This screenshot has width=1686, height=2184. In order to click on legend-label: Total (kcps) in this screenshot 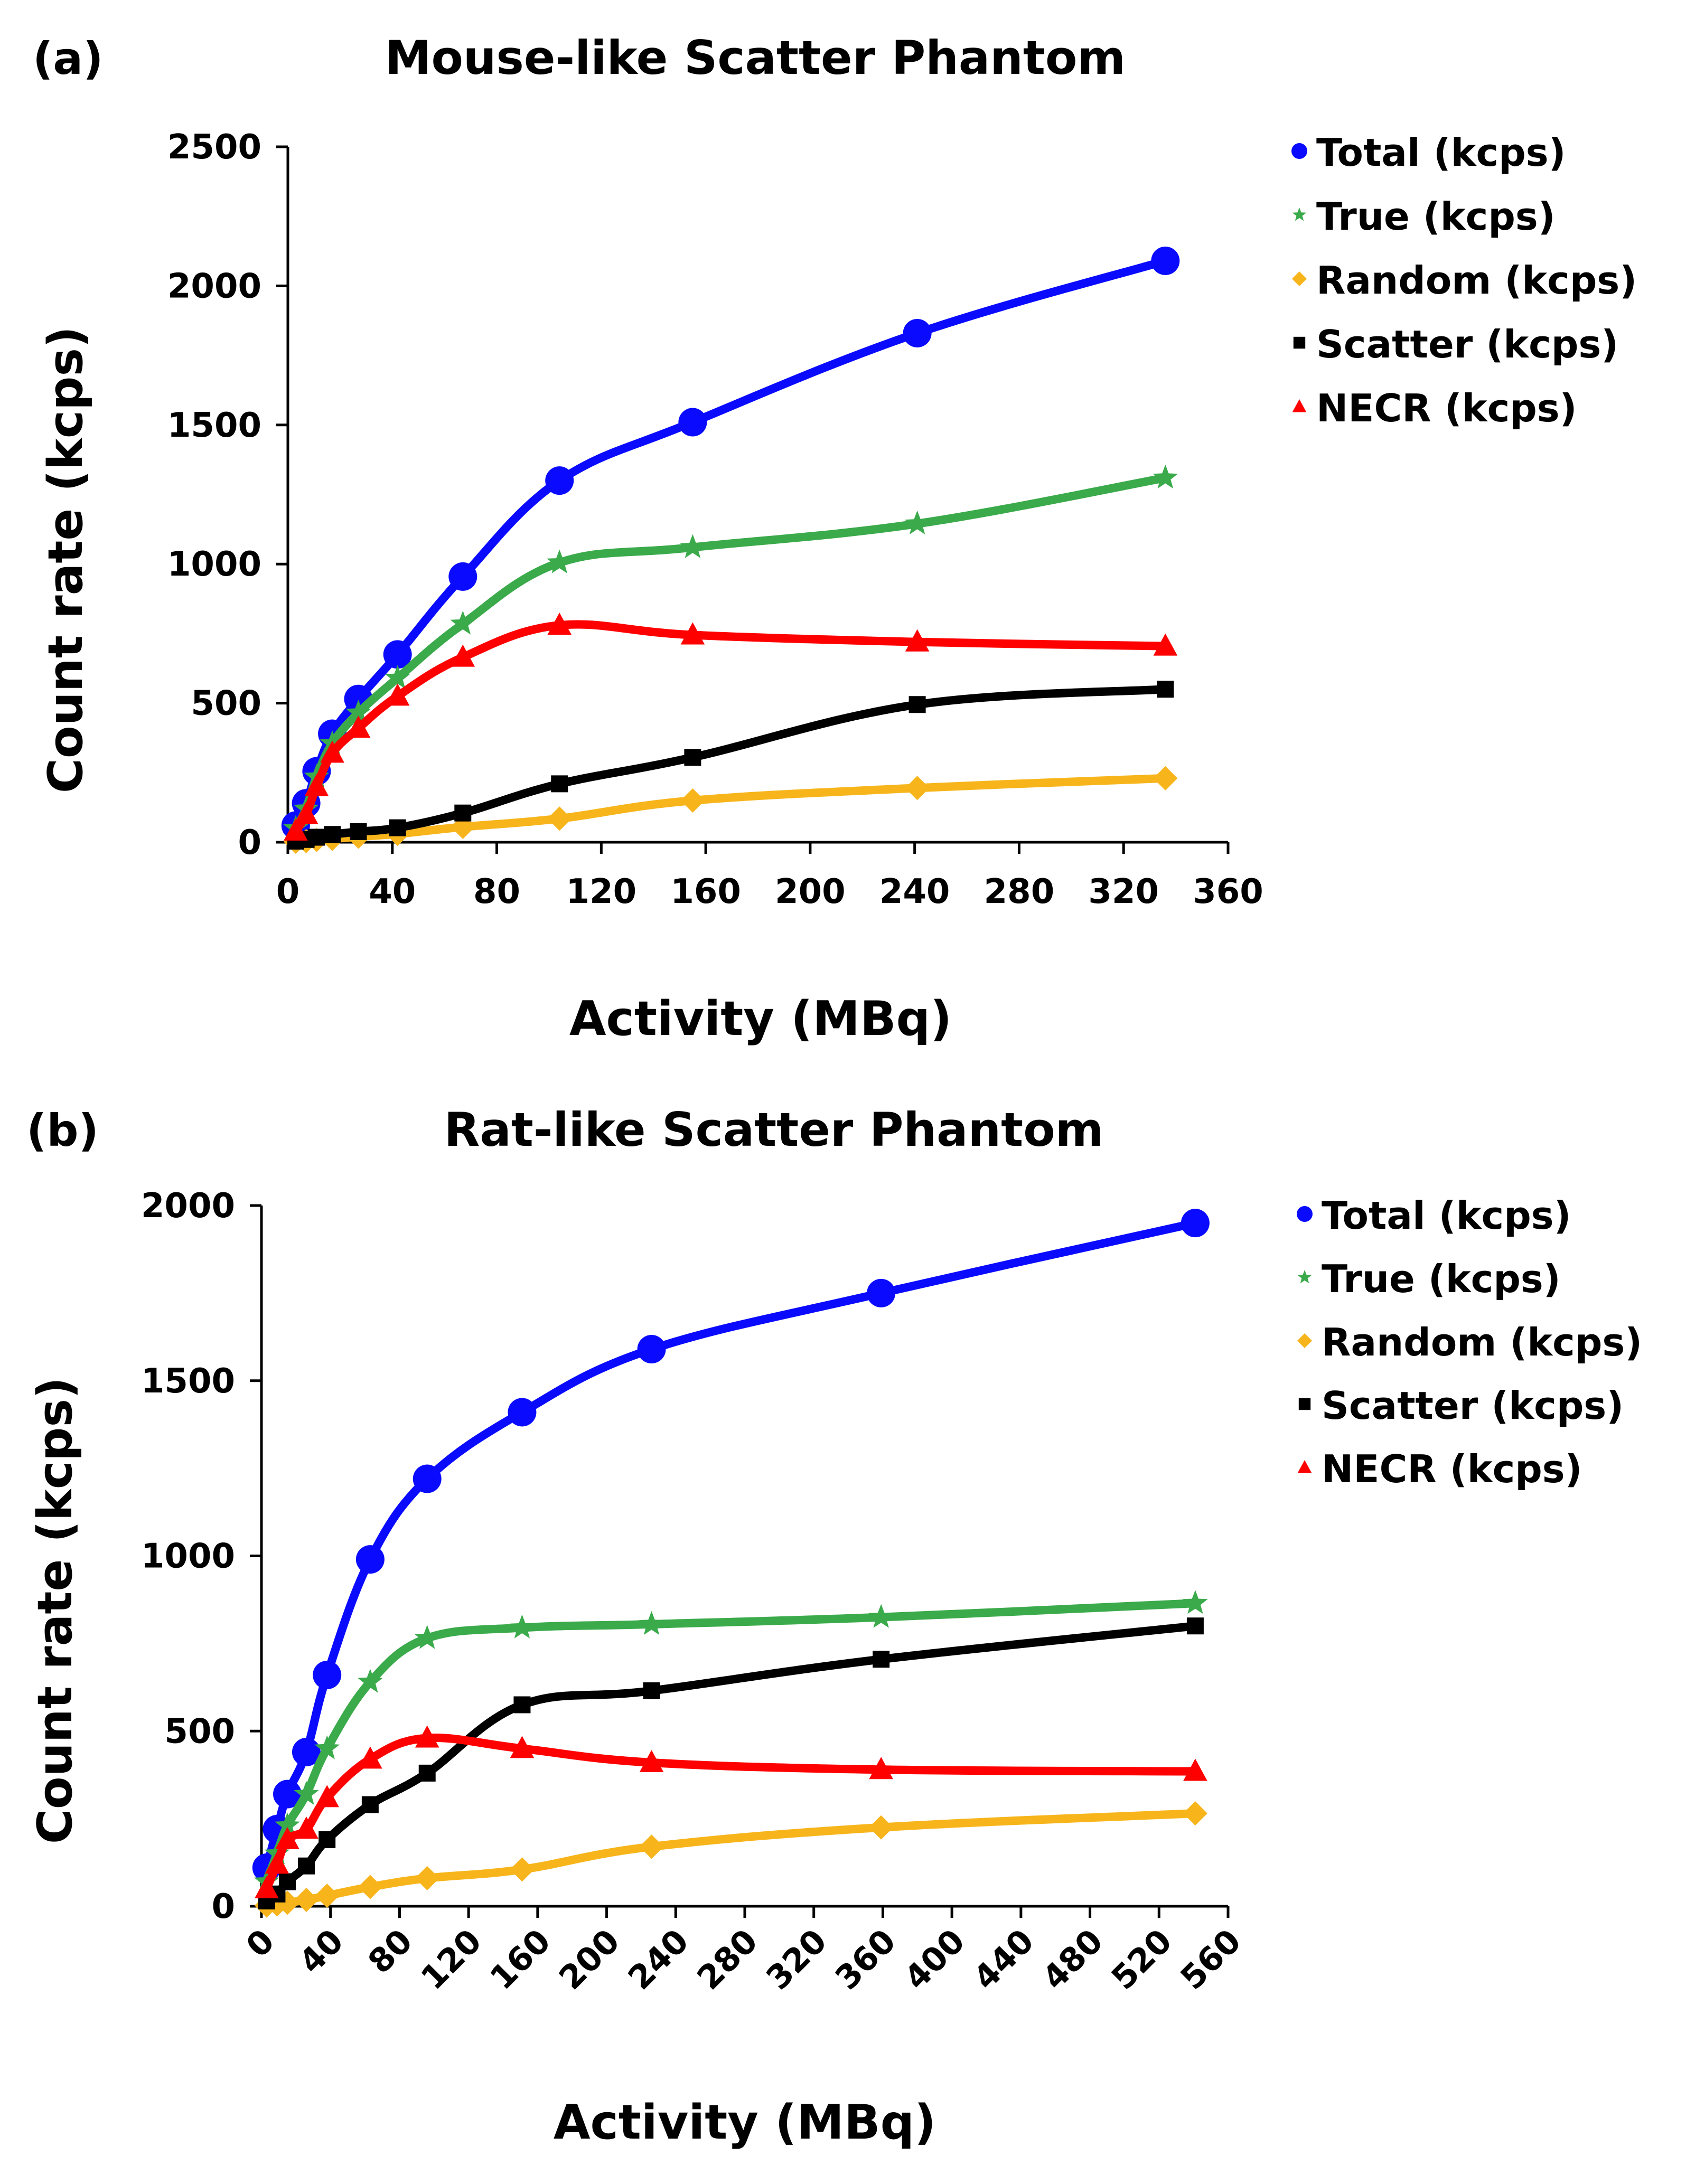, I will do `click(1441, 152)`.